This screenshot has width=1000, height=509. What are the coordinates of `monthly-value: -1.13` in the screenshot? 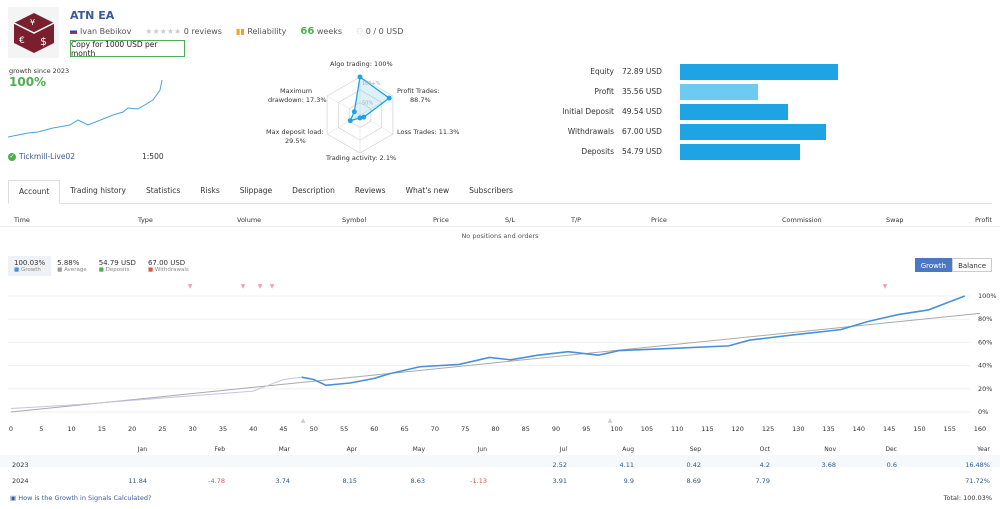 It's located at (478, 481).